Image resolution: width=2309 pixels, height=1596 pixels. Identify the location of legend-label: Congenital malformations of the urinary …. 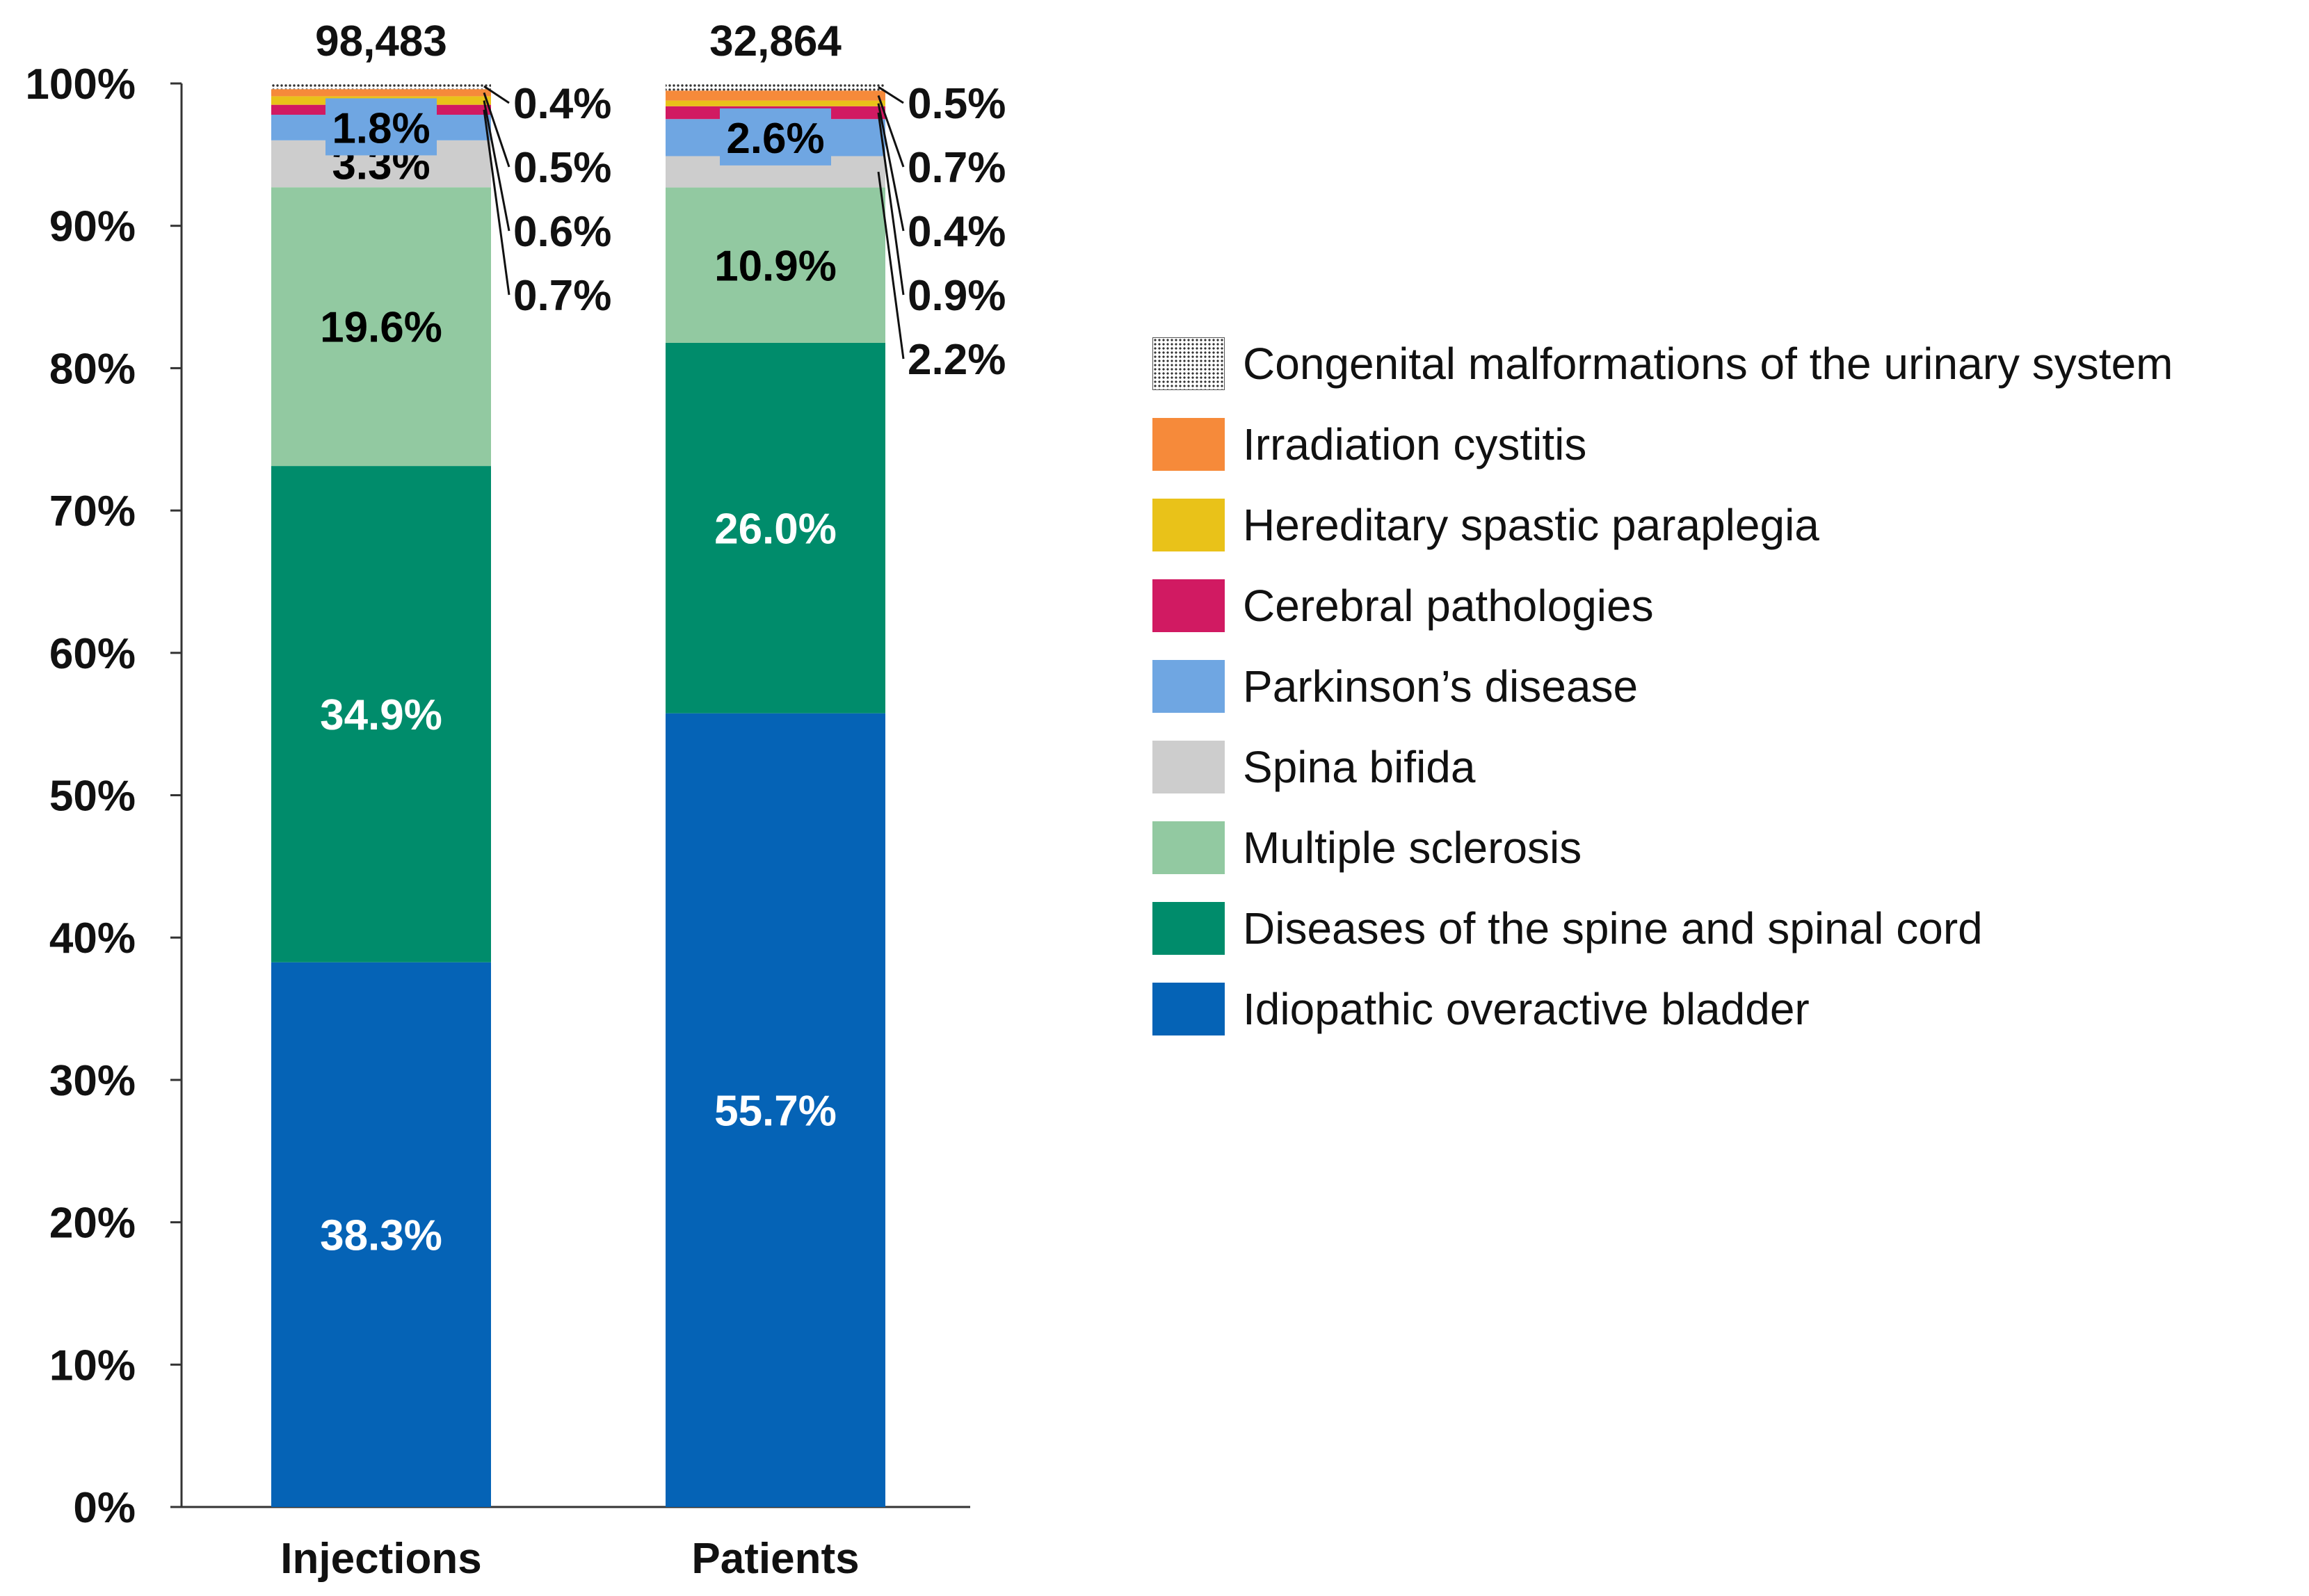
(1708, 364).